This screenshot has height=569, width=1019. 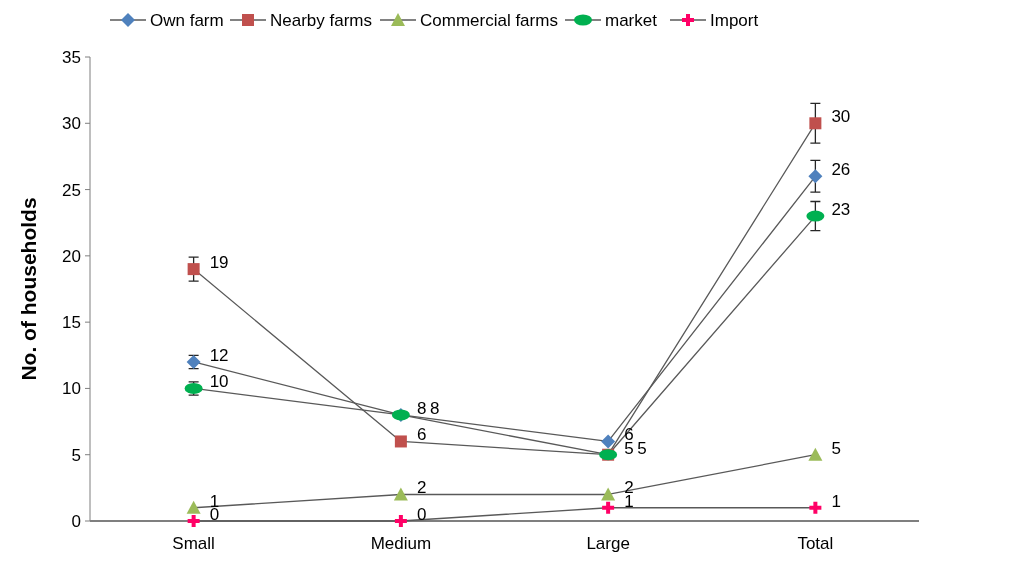 What do you see at coordinates (71, 256) in the screenshot?
I see `y-tick-label: 20` at bounding box center [71, 256].